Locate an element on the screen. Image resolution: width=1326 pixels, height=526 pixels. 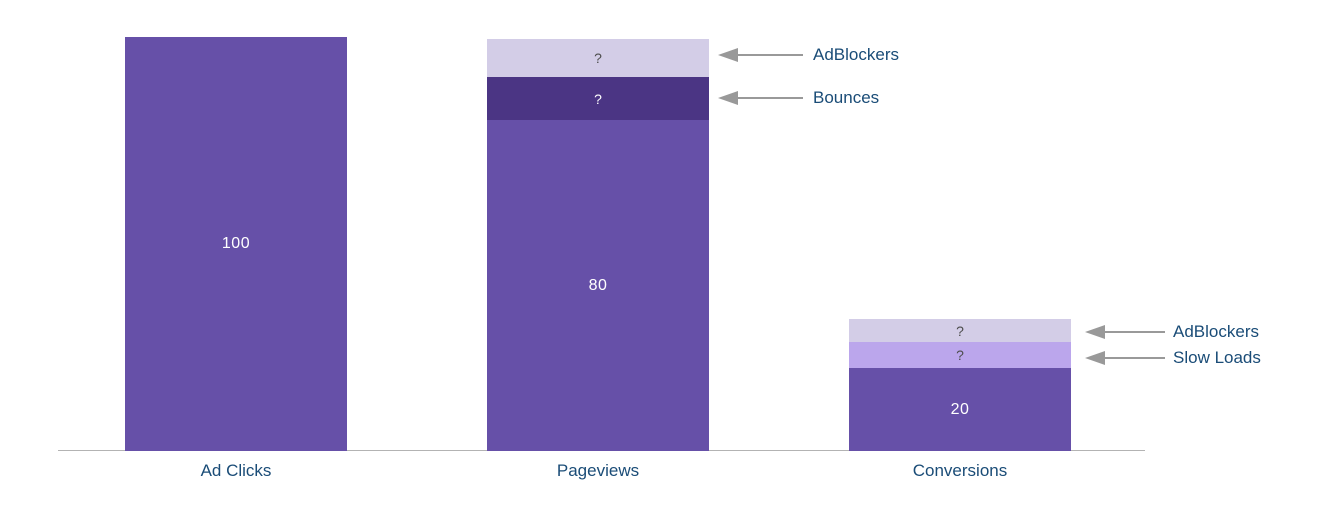
segment-pageviews-pageviews: 80 is located at coordinates (598, 285).